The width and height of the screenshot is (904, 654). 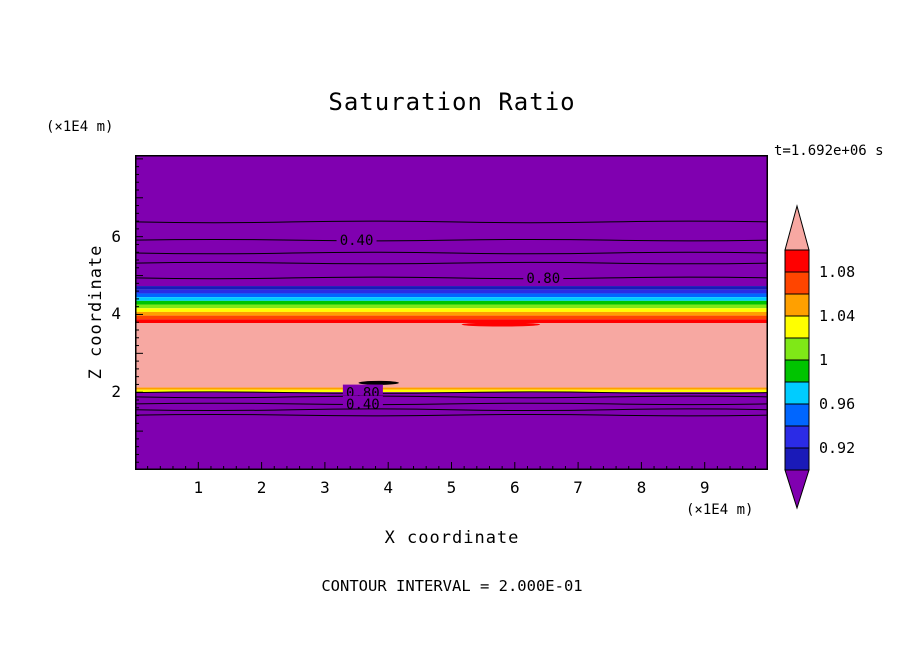 What do you see at coordinates (837, 404) in the screenshot?
I see `colorbar-label: 0.96` at bounding box center [837, 404].